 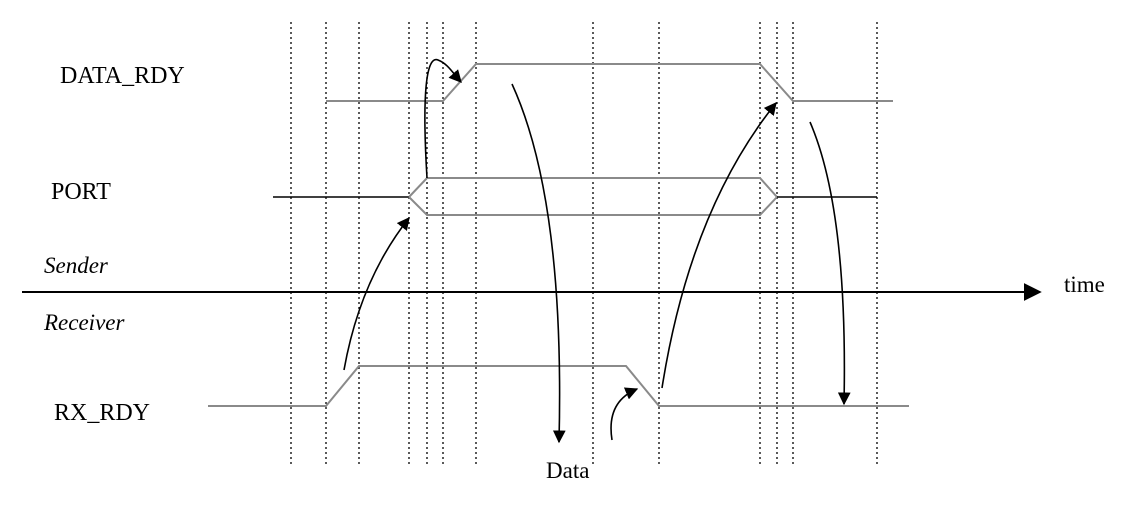 What do you see at coordinates (122, 76) in the screenshot?
I see `data-rdy-label: DATA_RDY` at bounding box center [122, 76].